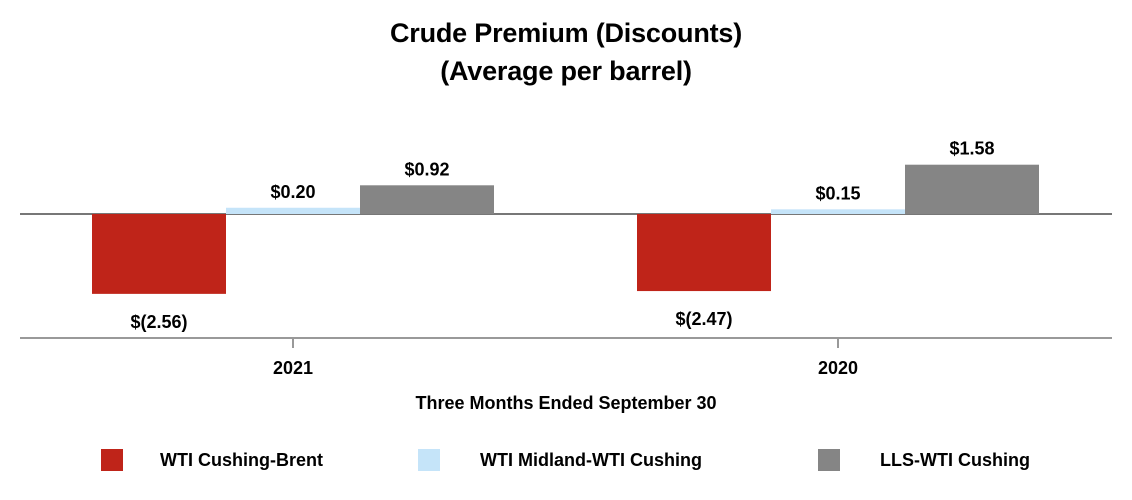  I want to click on legend-swatch-wti-cushing-brent, so click(112, 460).